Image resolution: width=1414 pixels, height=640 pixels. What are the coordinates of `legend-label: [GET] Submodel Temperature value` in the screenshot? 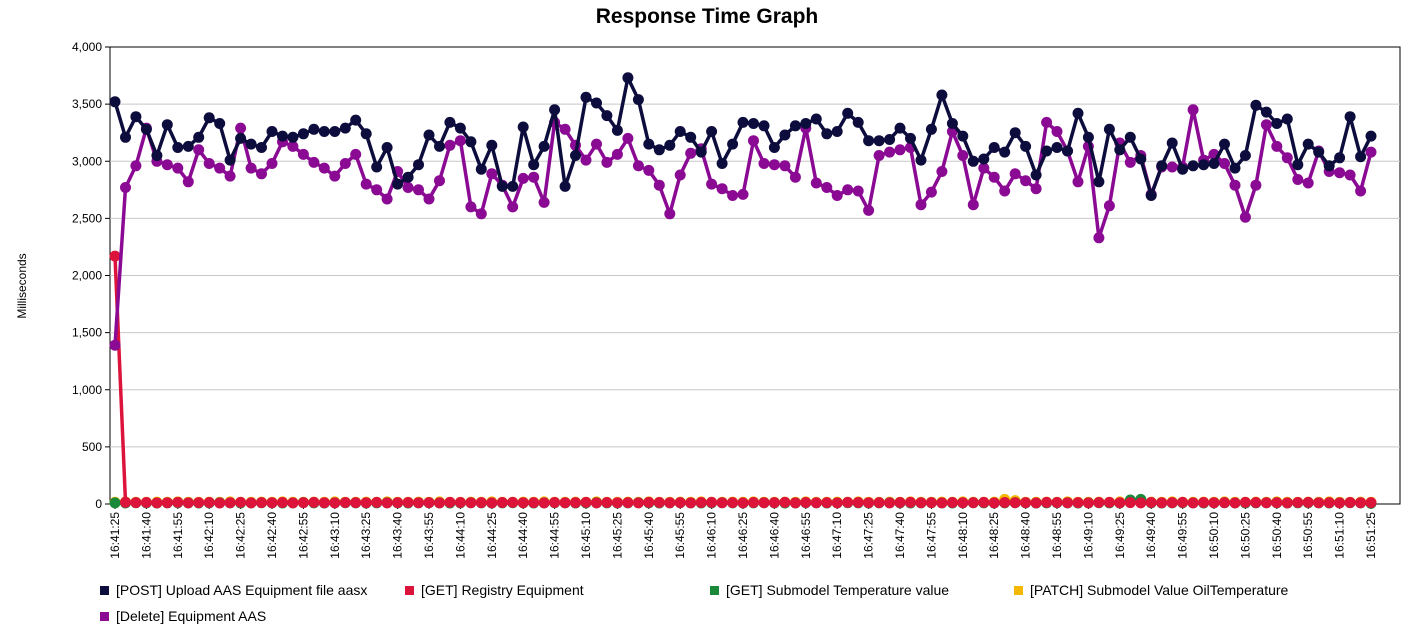 It's located at (838, 590).